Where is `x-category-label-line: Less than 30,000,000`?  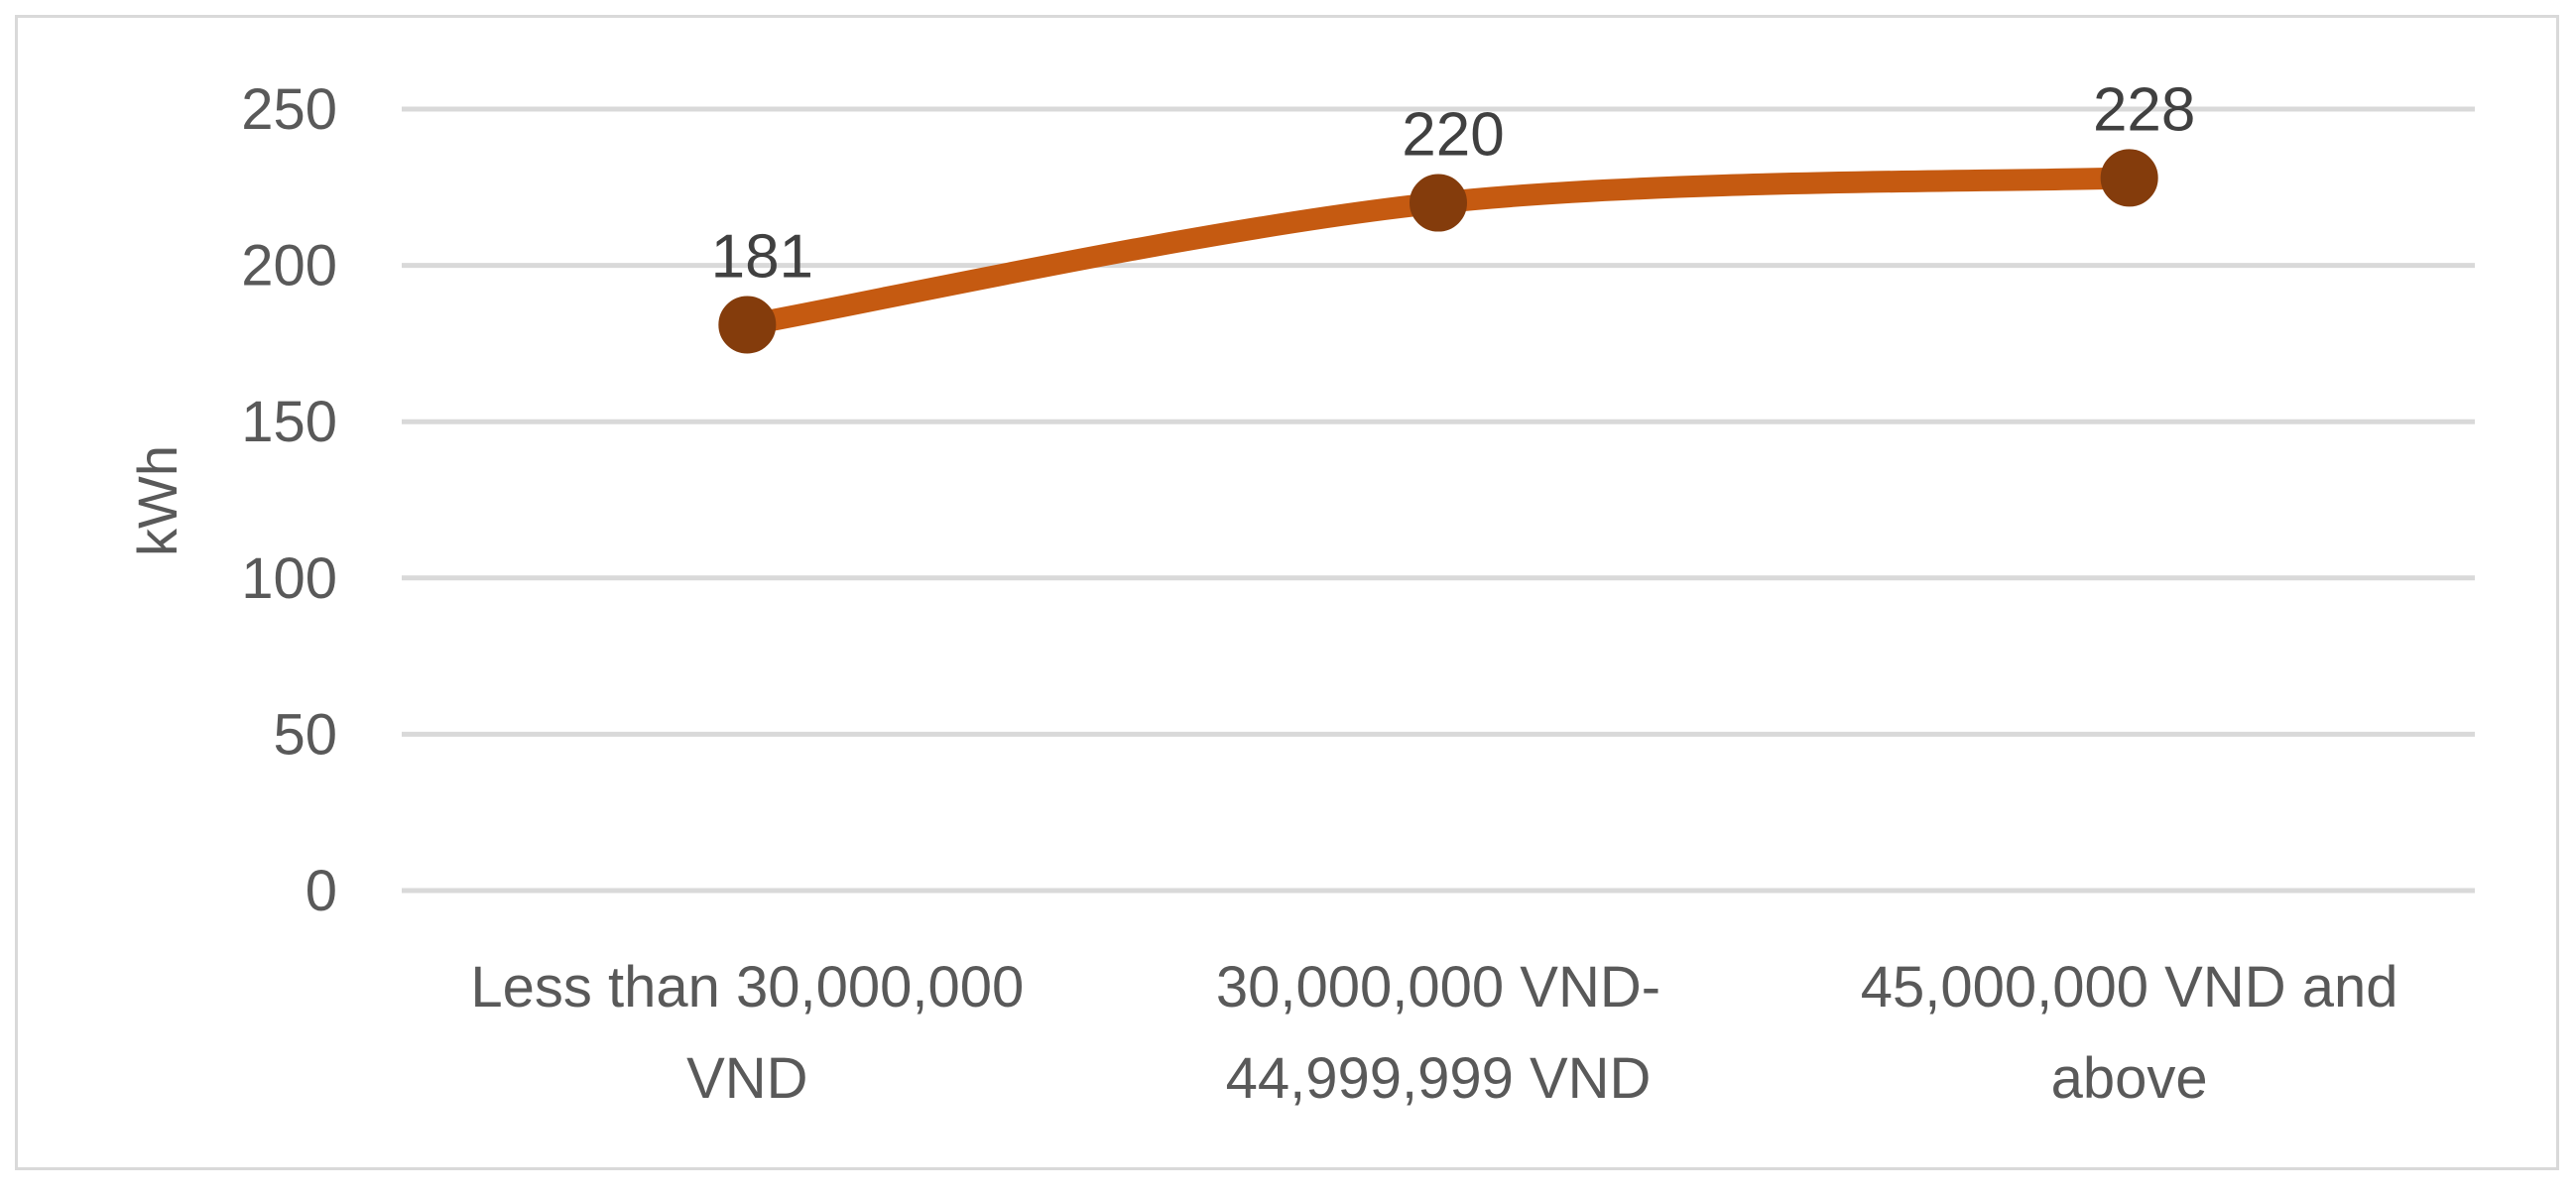 x-category-label-line: Less than 30,000,000 is located at coordinates (747, 987).